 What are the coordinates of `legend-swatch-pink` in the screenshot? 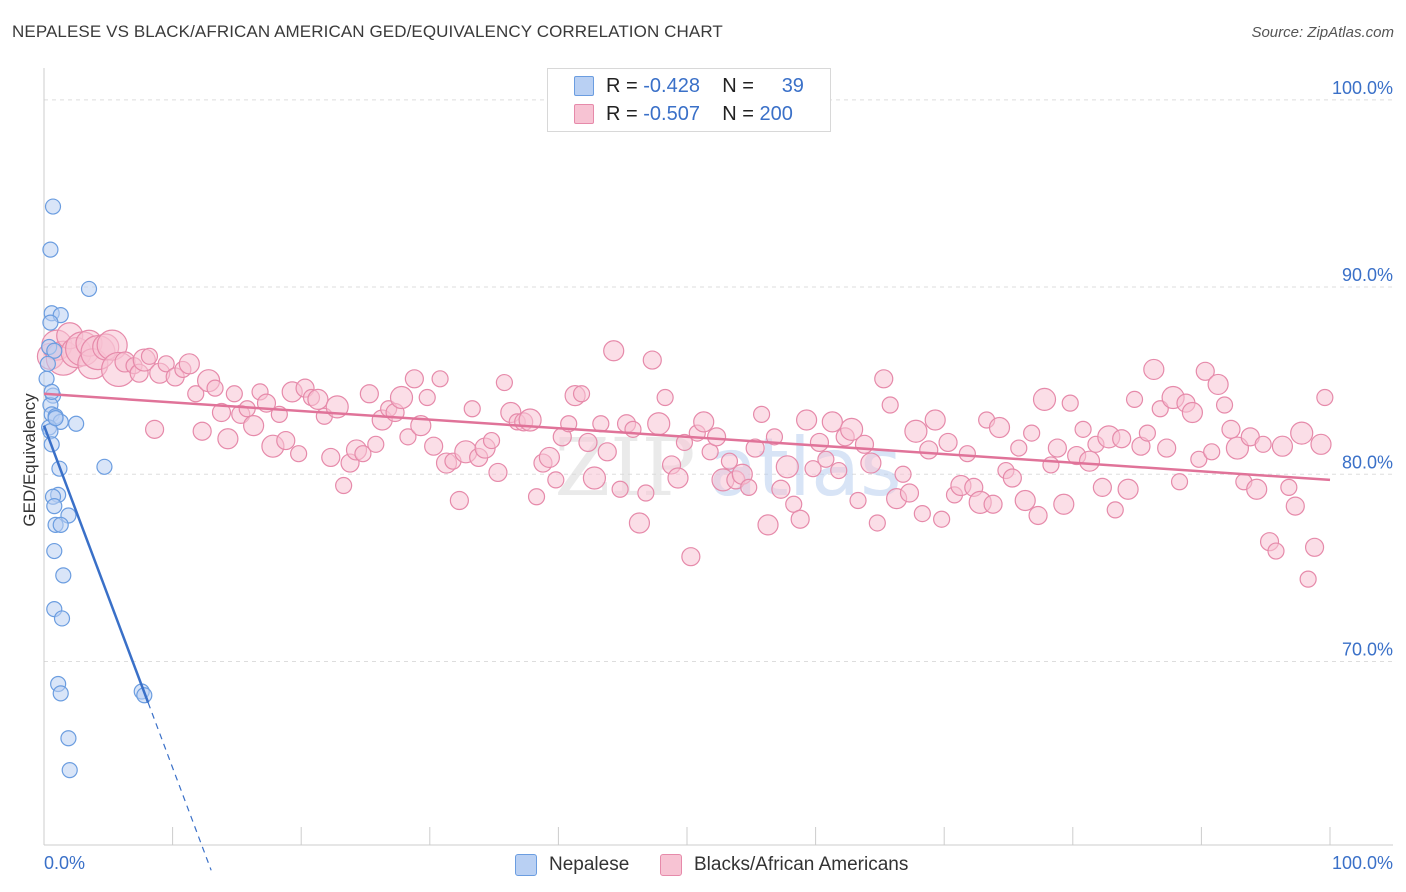 It's located at (584, 114).